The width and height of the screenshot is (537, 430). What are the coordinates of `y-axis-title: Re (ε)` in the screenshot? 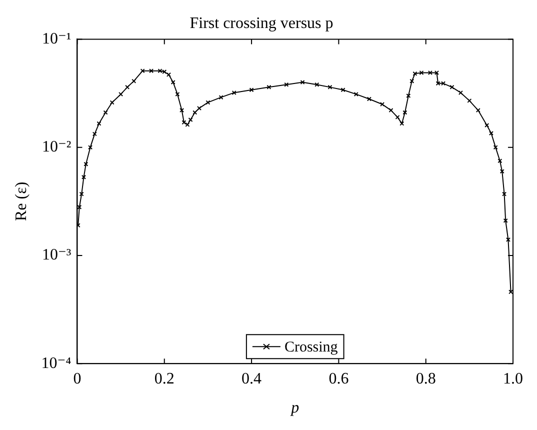 It's located at (21, 201).